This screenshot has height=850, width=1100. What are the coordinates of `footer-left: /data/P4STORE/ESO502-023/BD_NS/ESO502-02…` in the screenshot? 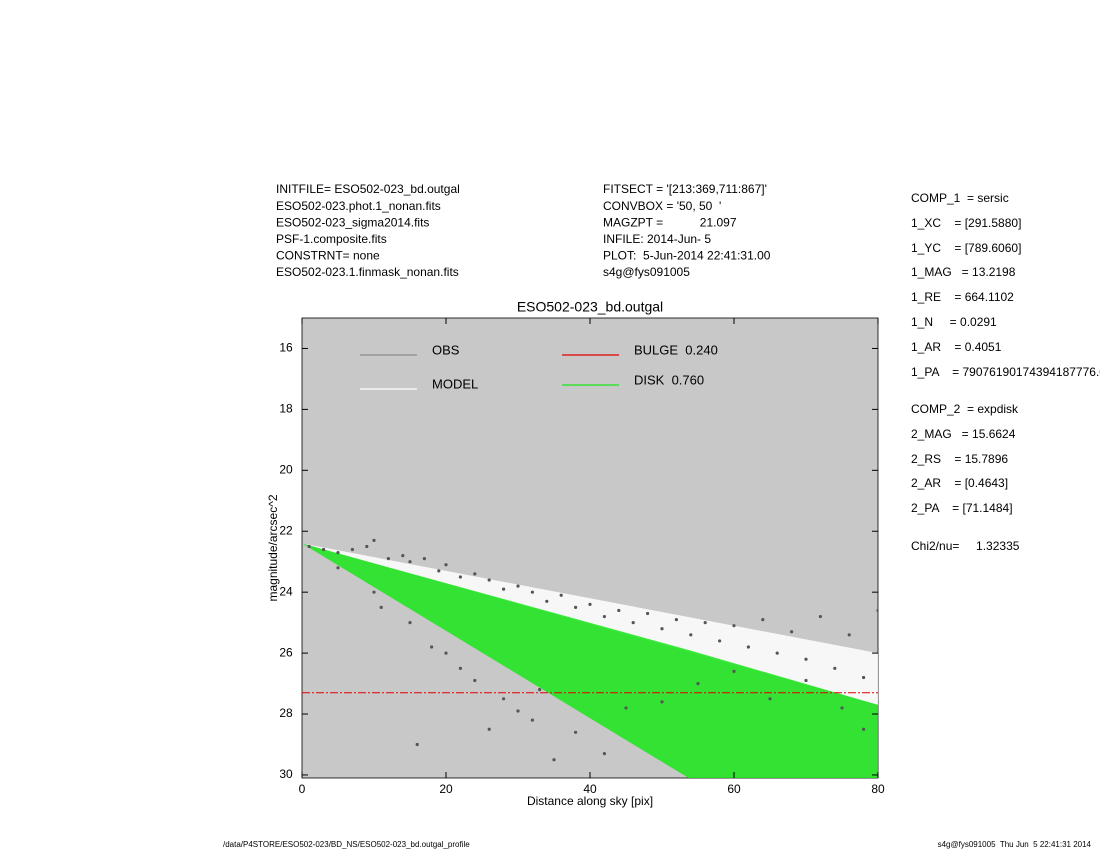 It's located at (346, 844).